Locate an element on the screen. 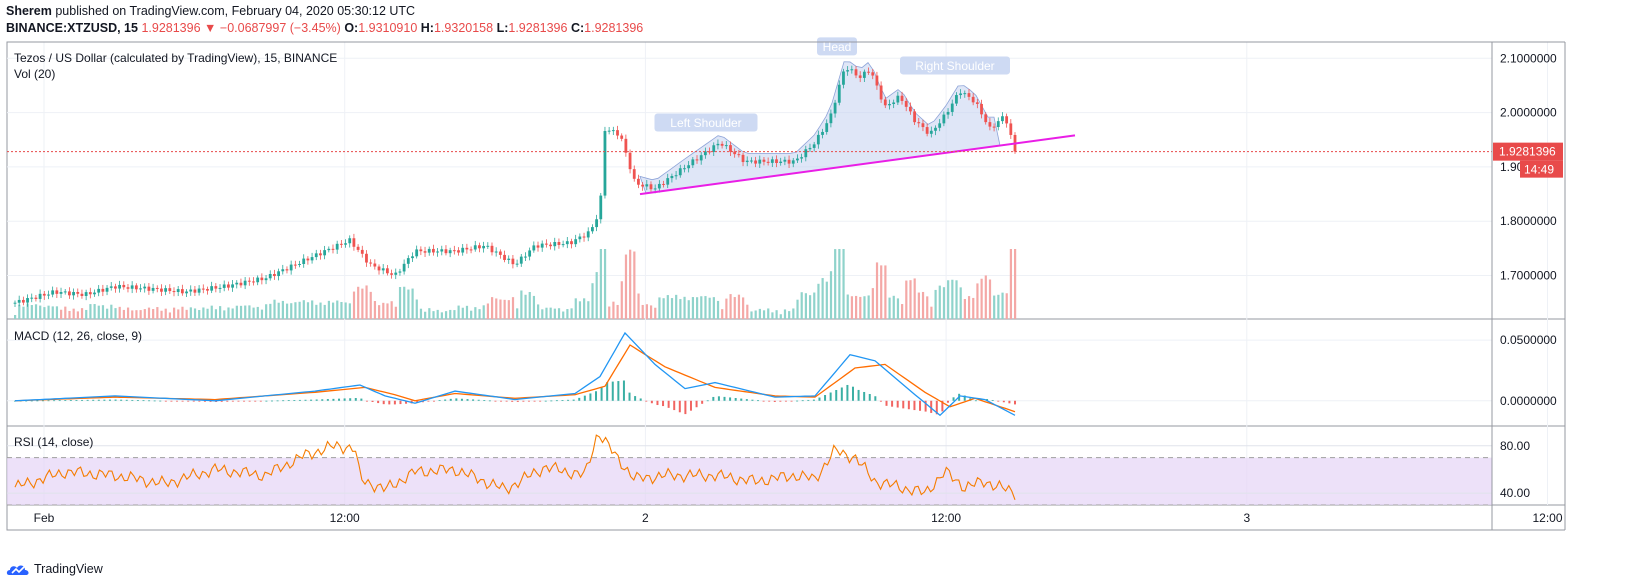 The width and height of the screenshot is (1627, 587). tradingview-logo: TradingView is located at coordinates (54, 569).